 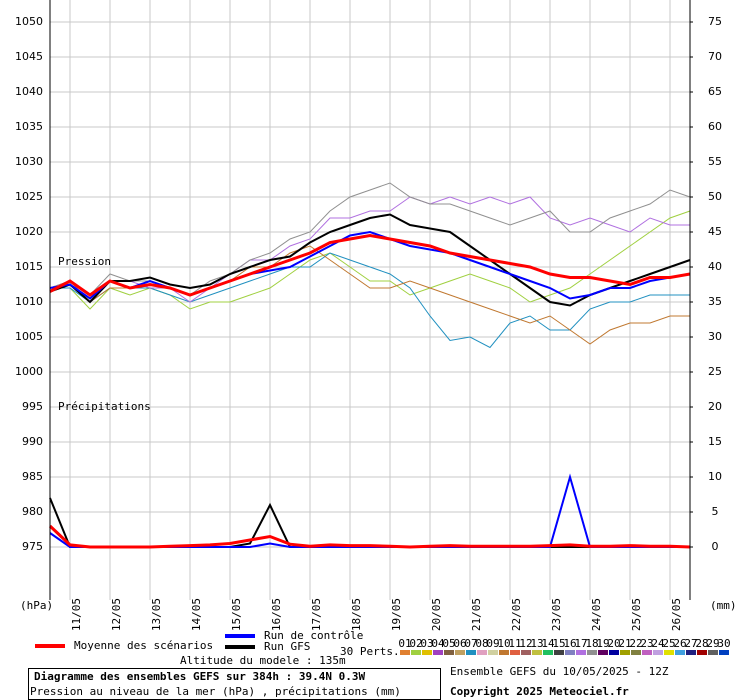 I want to click on x-tick-label: 18/05, so click(x=356, y=614).